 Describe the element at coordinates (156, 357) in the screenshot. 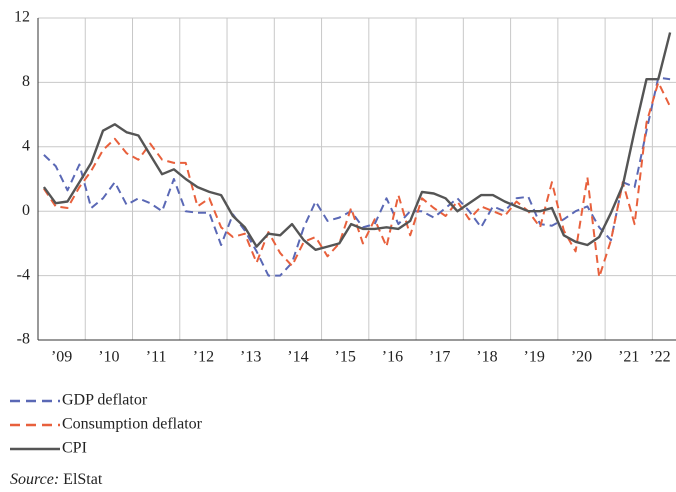

I see `x-tick-label: ’11` at that location.